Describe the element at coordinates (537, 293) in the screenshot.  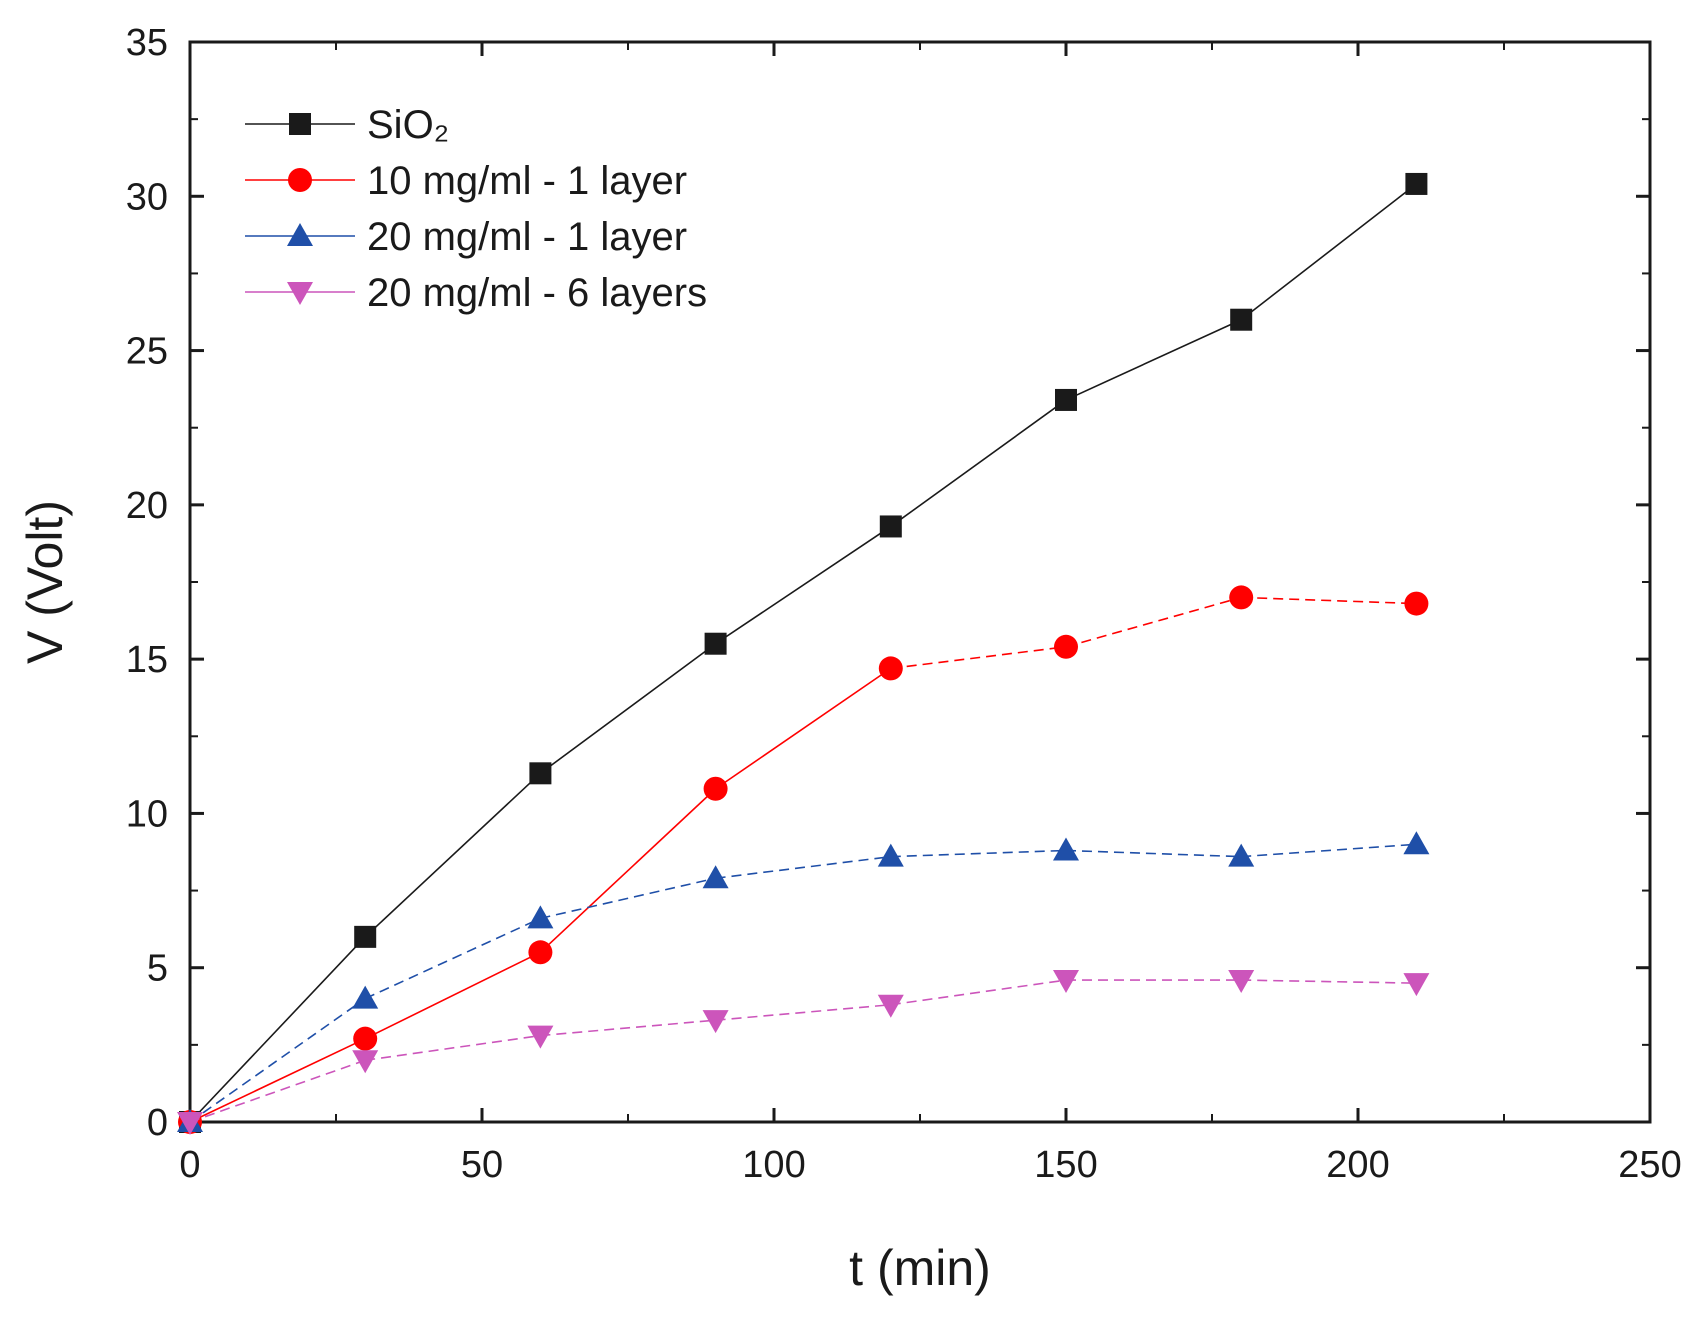
I see `legend-label: 20 mg/ml - 6 layers` at that location.